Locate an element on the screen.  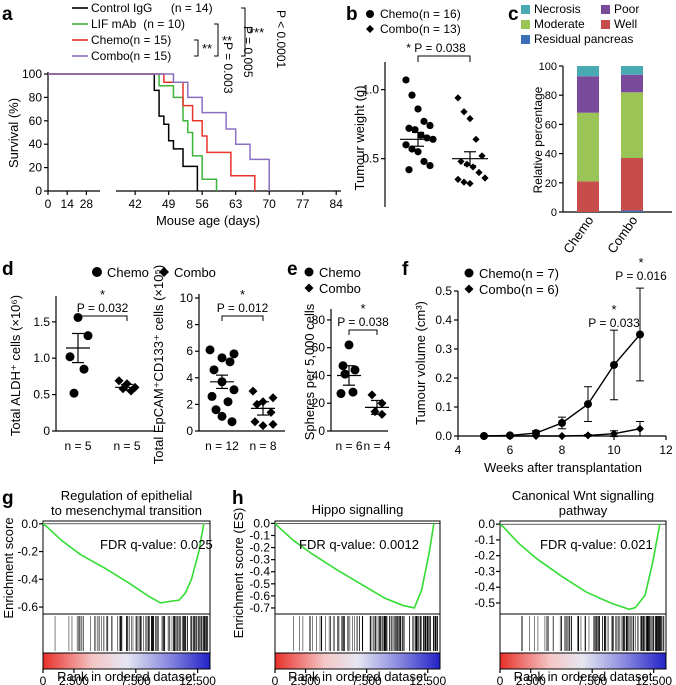
d1-sig-stars: * is located at coordinates (102, 294).